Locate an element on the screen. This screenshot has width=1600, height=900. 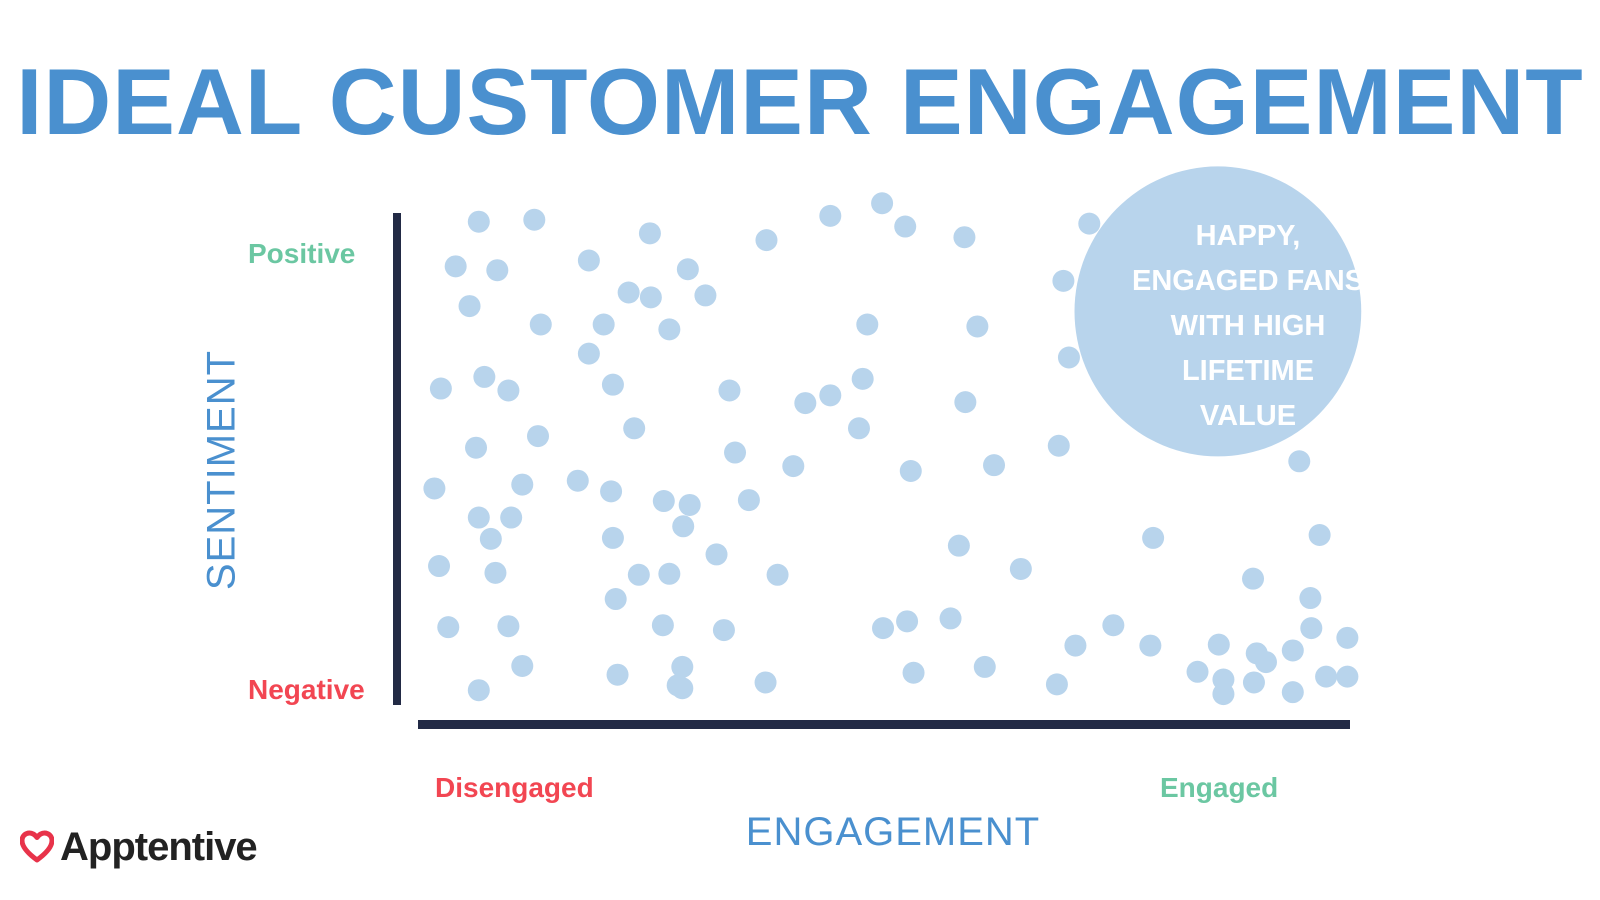
apptentive-logo: Apptentive is located at coordinates (139, 847).